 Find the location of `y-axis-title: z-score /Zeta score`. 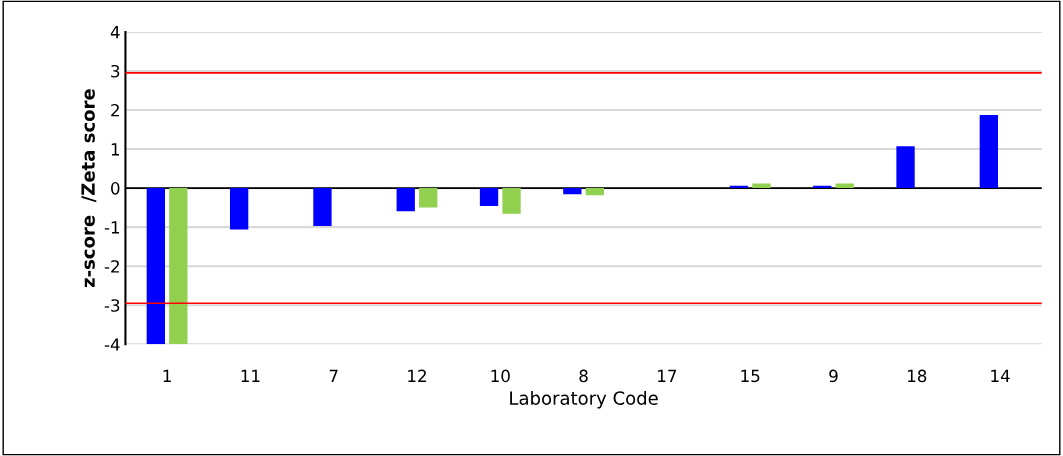

y-axis-title: z-score /Zeta score is located at coordinates (89, 188).